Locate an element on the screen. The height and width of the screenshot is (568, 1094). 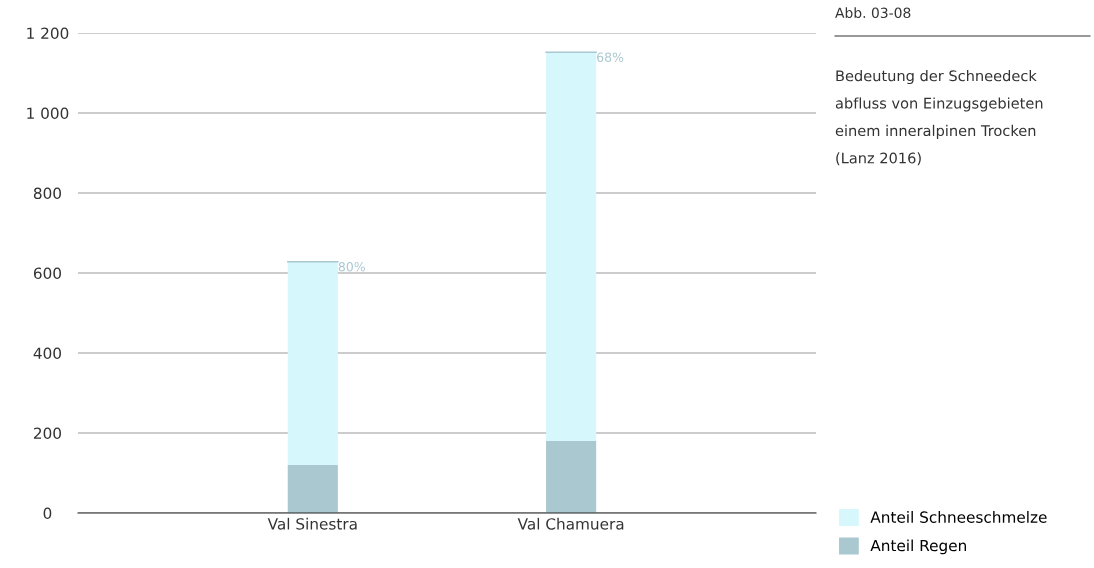
annotation: 68% is located at coordinates (610, 57).